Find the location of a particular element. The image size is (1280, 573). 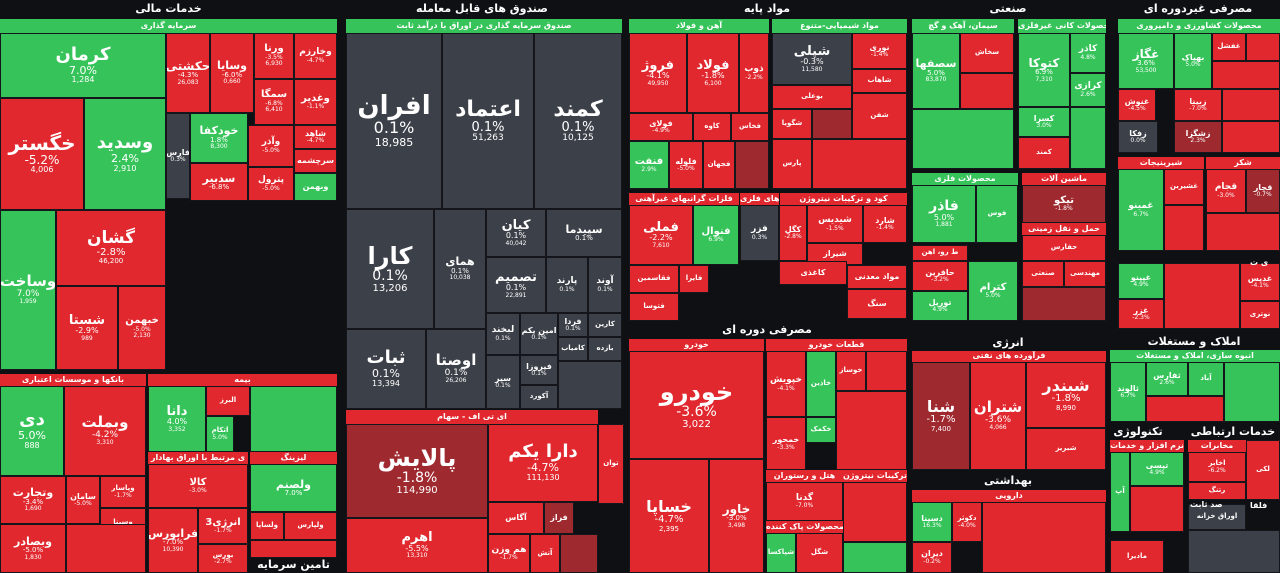

stock-tile: هم وزن -1.7% is located at coordinates (509, 553).